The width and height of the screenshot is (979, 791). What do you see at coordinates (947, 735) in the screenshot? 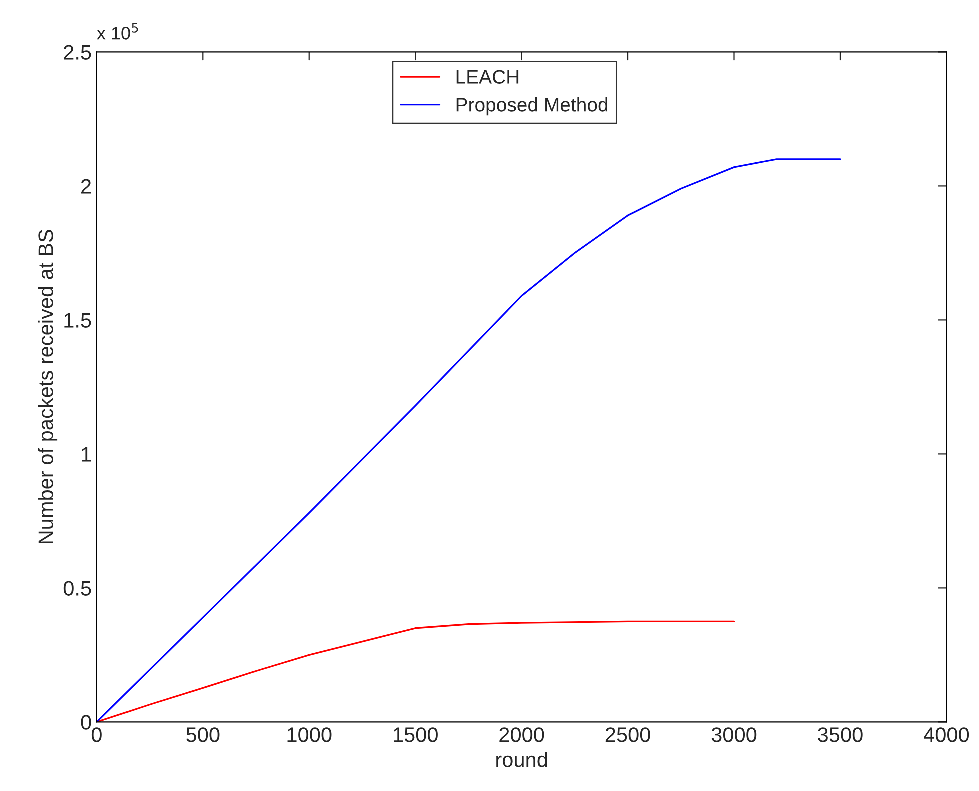
I see `x-tick-label: 4000` at bounding box center [947, 735].